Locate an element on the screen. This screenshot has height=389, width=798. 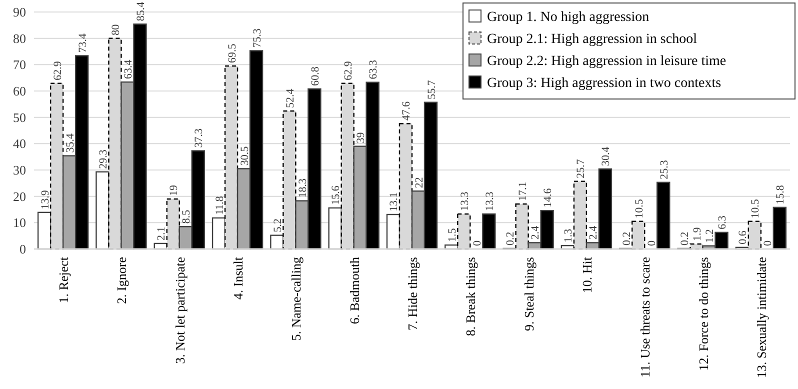
data-label: 25.7 is located at coordinates (581, 168).